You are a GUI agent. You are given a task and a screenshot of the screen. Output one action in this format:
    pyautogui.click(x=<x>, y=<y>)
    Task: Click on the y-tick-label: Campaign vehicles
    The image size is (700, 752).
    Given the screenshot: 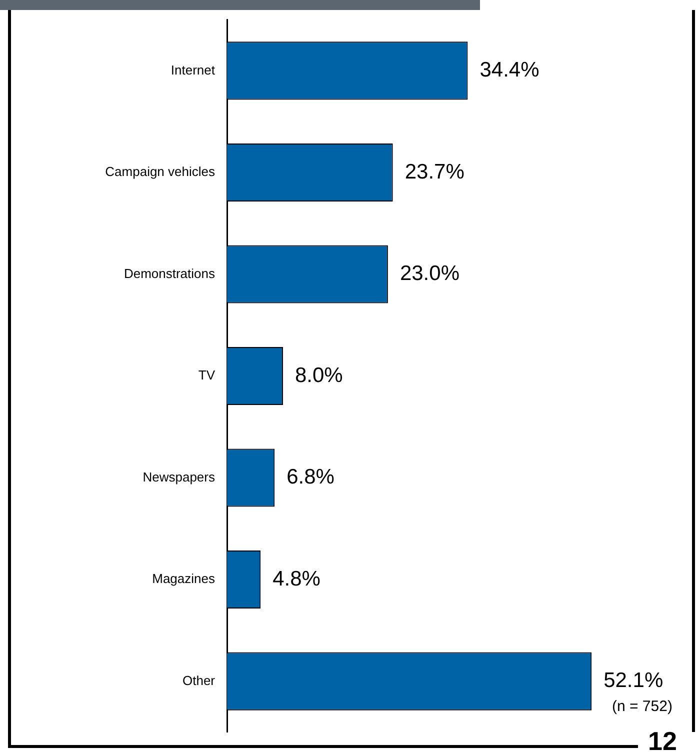 What is the action you would take?
    pyautogui.click(x=160, y=172)
    